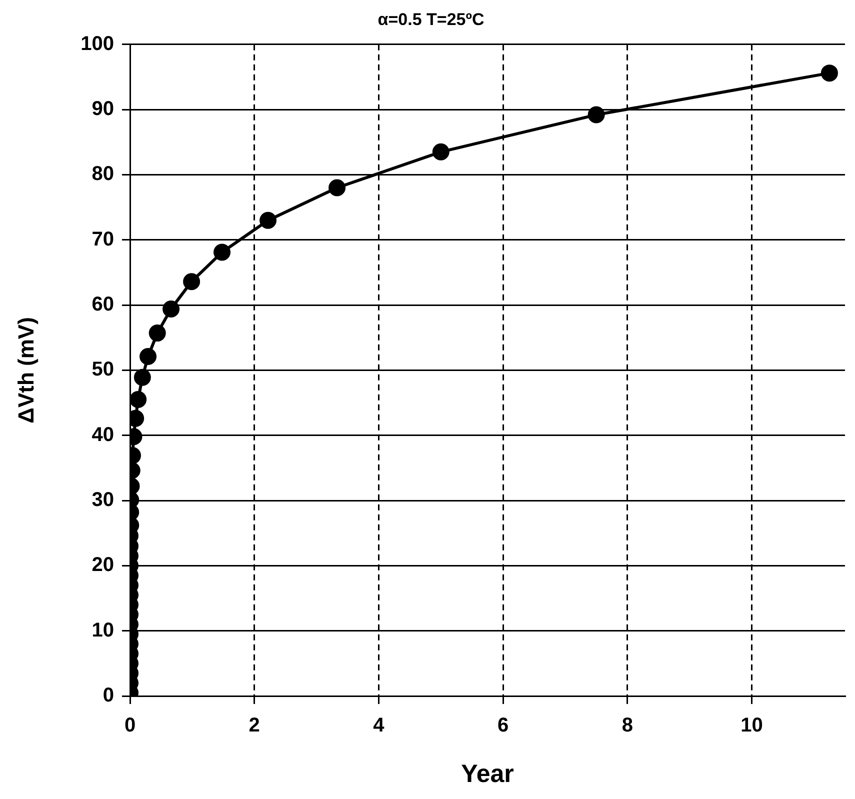 This screenshot has width=855, height=799. I want to click on x-tick-label: 2, so click(254, 725).